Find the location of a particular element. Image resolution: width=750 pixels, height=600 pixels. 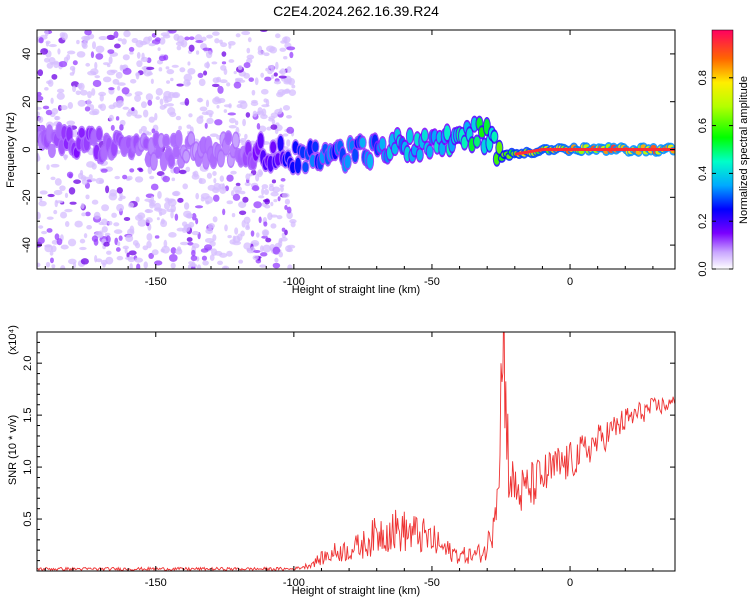

spectrogram-ytick-label: 0 is located at coordinates (27, 149).